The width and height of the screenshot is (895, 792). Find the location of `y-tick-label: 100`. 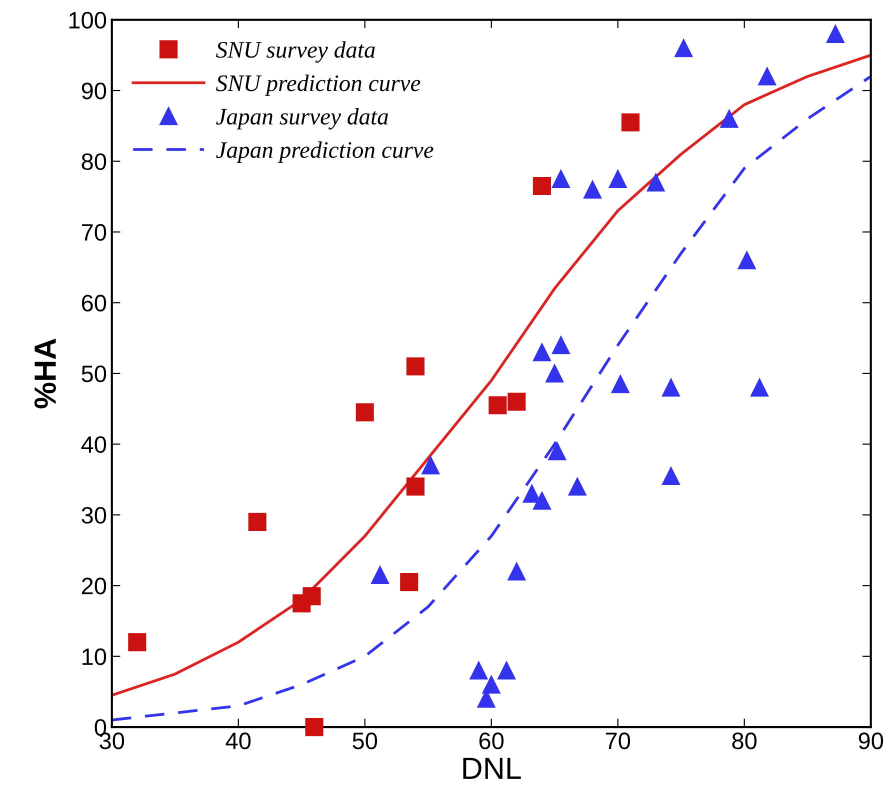

y-tick-label: 100 is located at coordinates (87, 20).